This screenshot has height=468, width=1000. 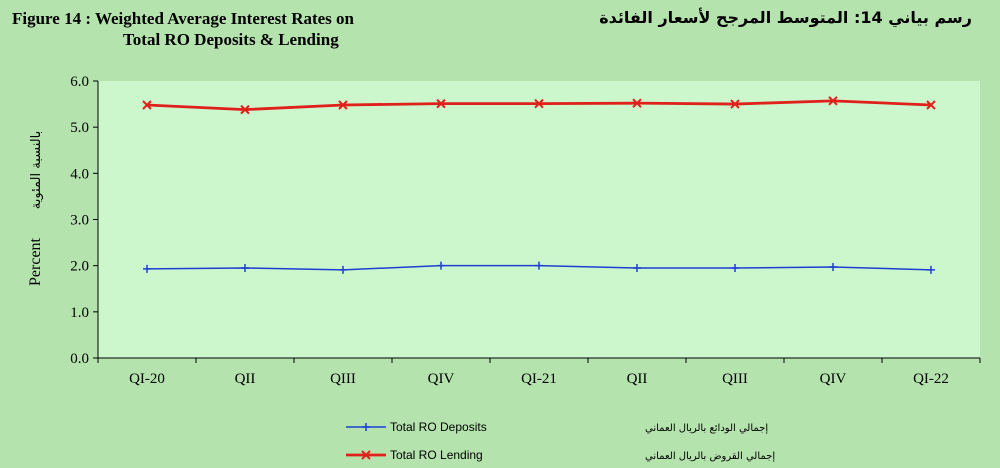 I want to click on y-tick-label: 5.0, so click(x=79, y=128).